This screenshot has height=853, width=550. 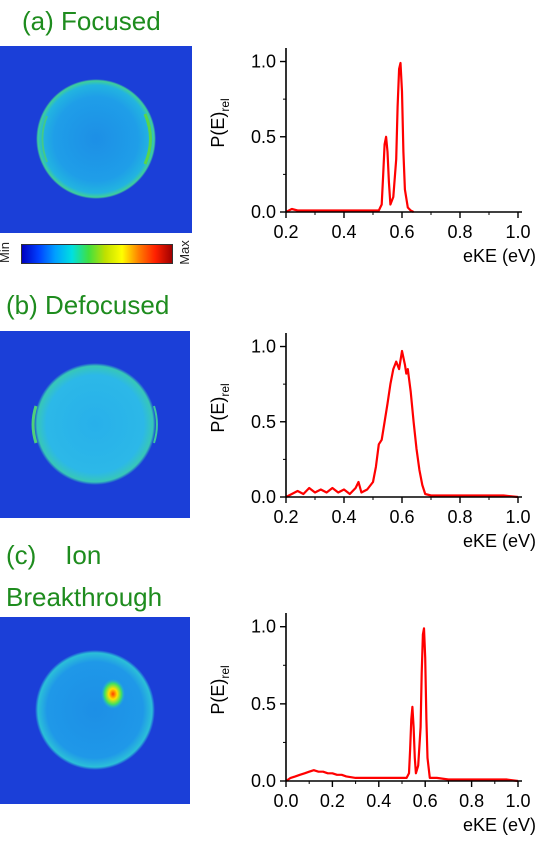 I want to click on colorbar, so click(x=97, y=254).